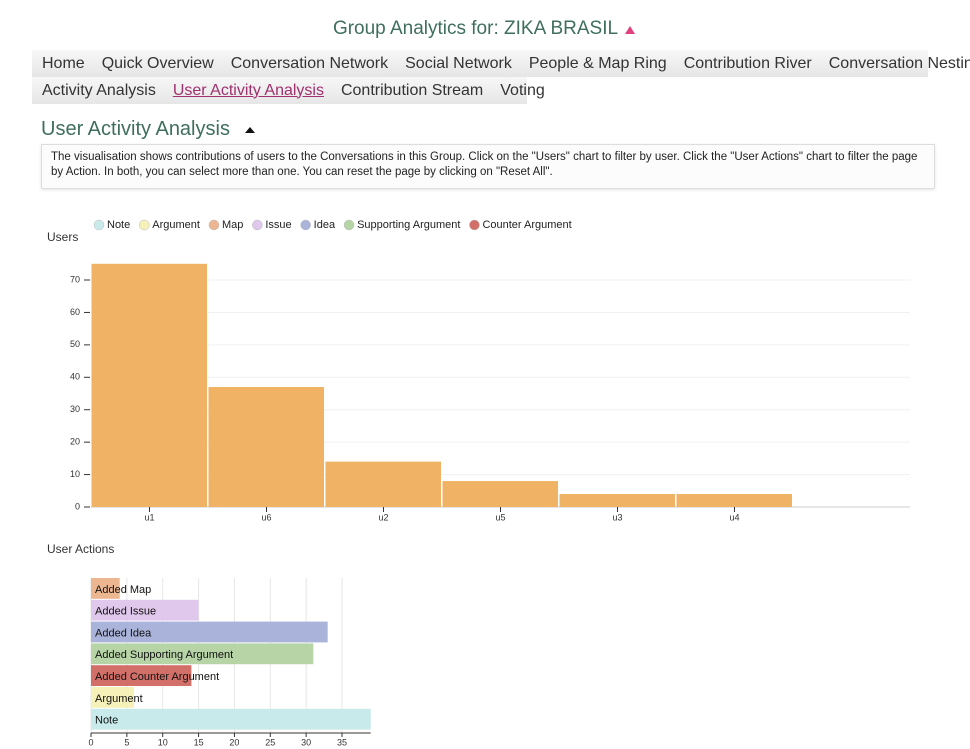 This screenshot has width=970, height=749. What do you see at coordinates (90, 742) in the screenshot?
I see `x-tick-label: 0` at bounding box center [90, 742].